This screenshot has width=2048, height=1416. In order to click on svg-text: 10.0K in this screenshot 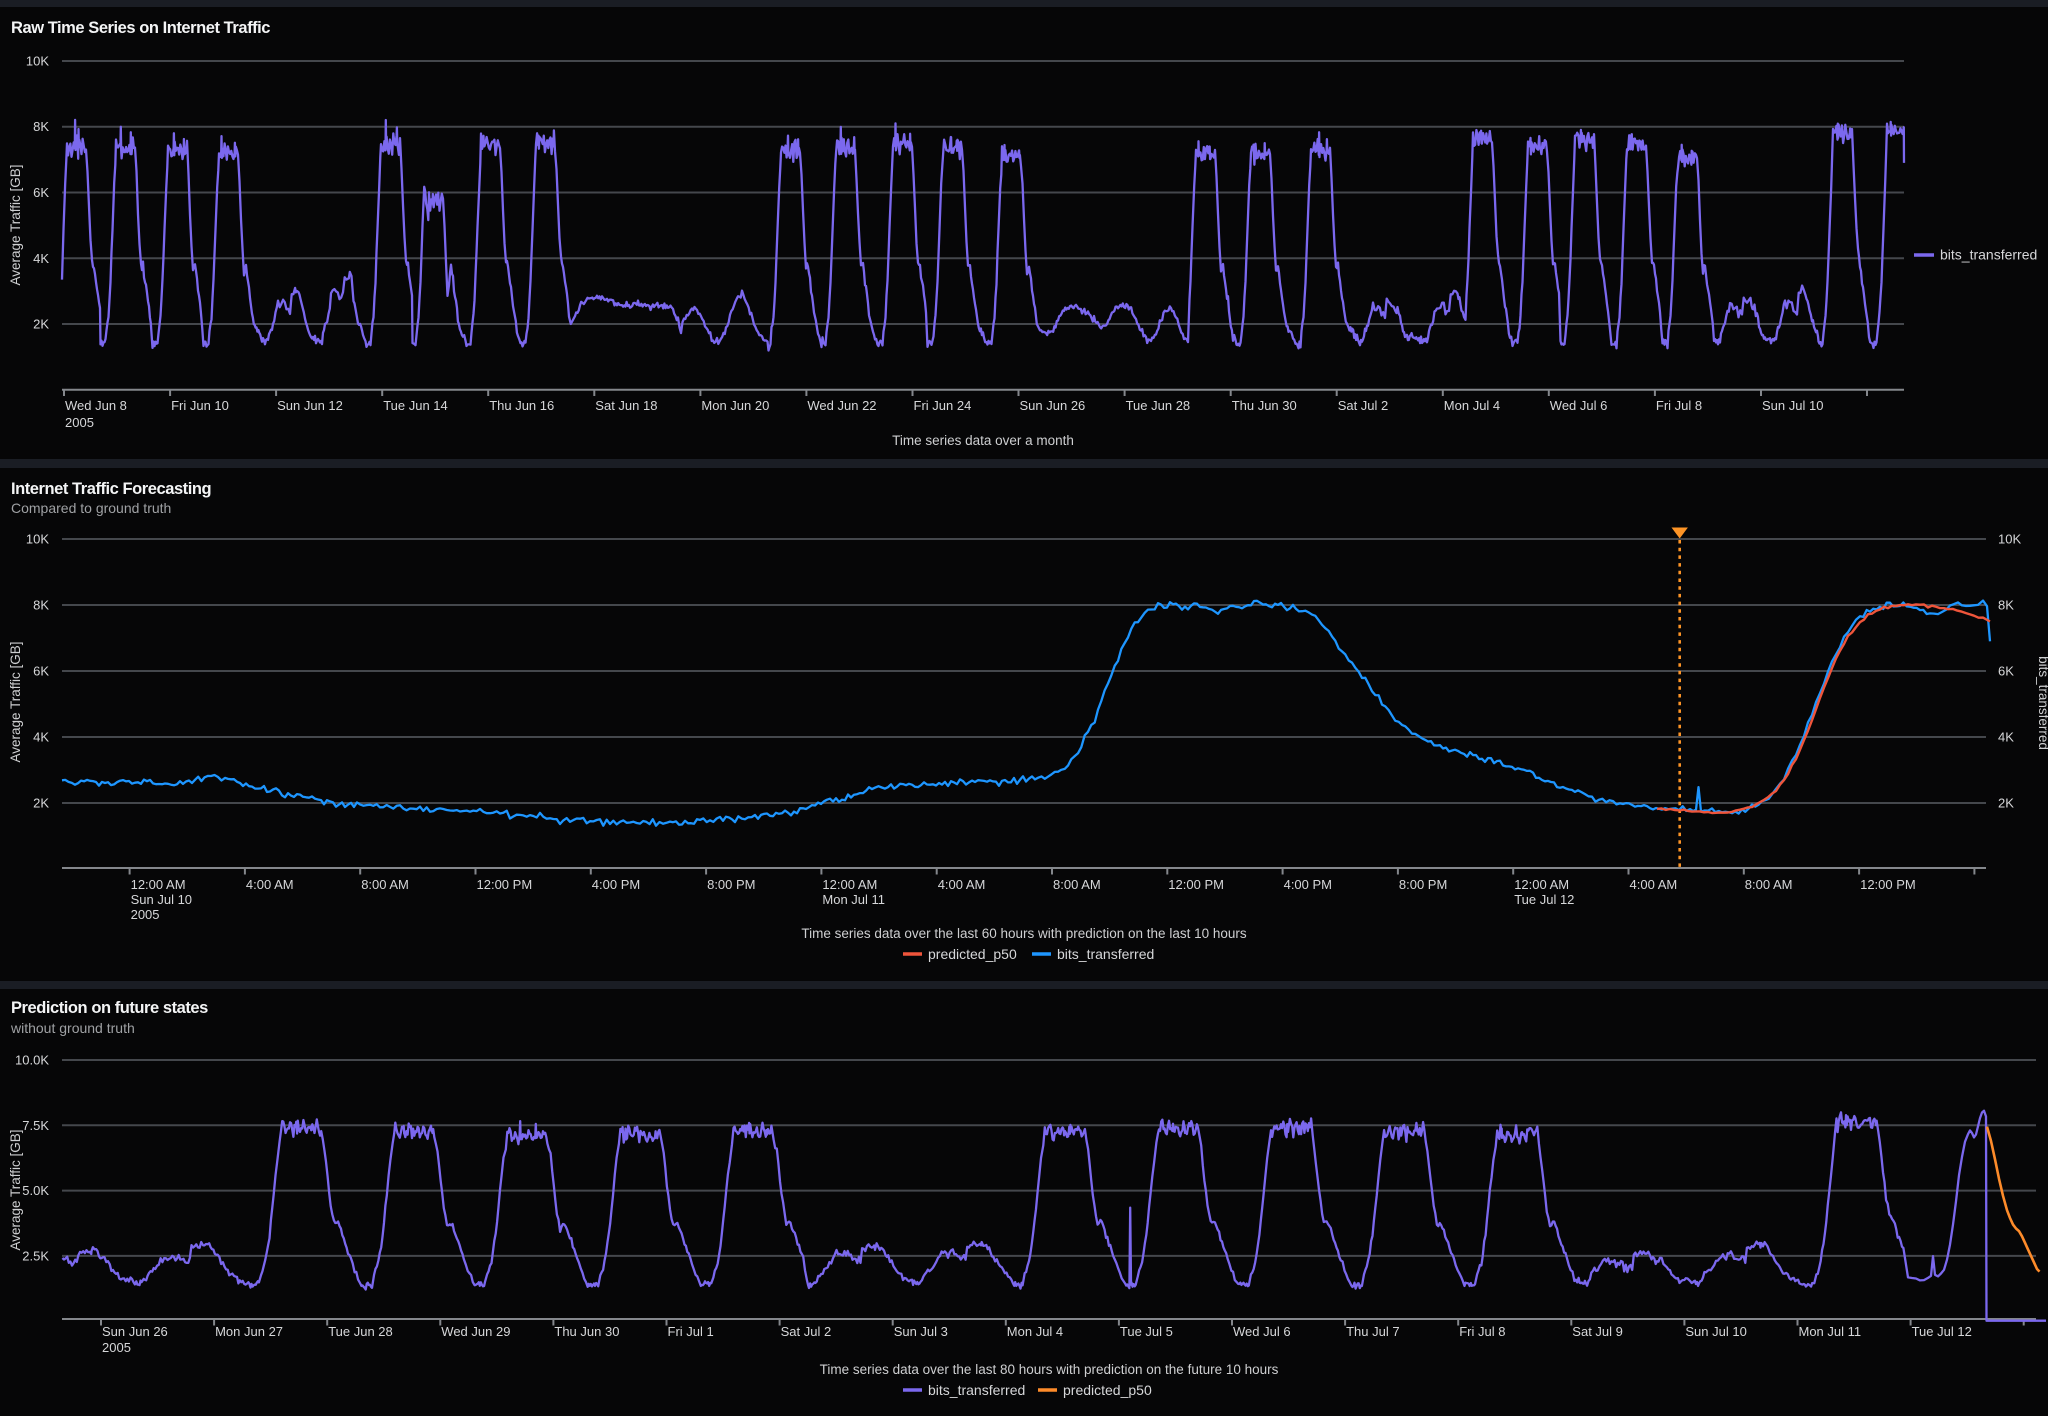, I will do `click(32, 1060)`.